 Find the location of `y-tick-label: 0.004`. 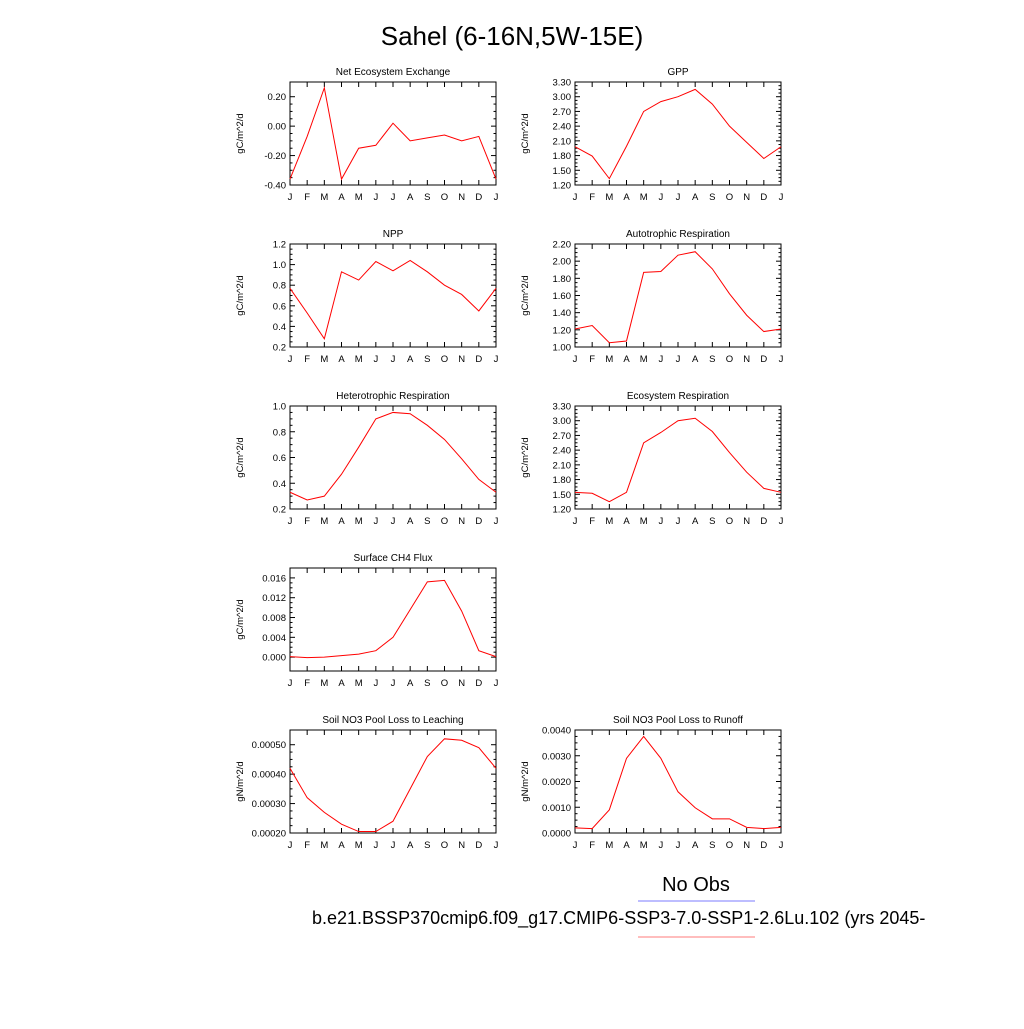

y-tick-label: 0.004 is located at coordinates (274, 638).